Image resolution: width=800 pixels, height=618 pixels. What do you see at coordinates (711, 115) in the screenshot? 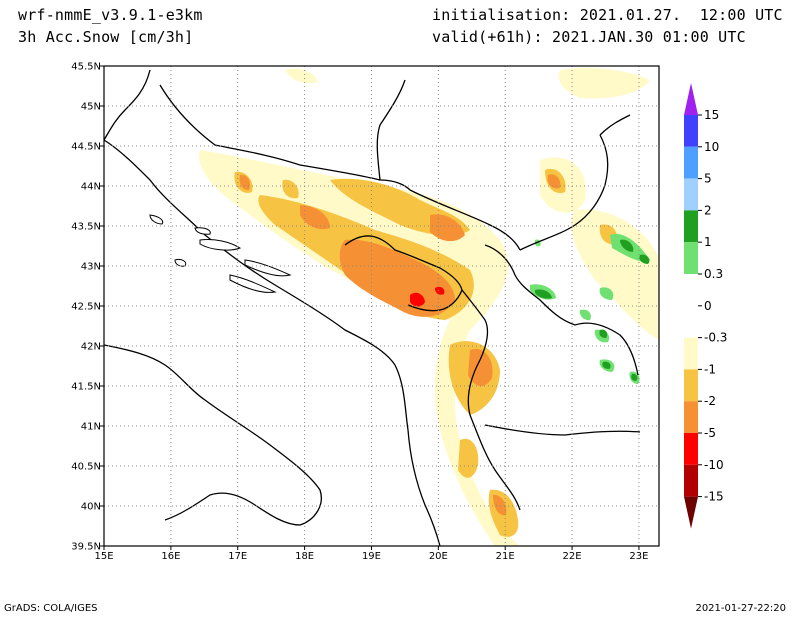
I see `colorbar-label: 15` at bounding box center [711, 115].